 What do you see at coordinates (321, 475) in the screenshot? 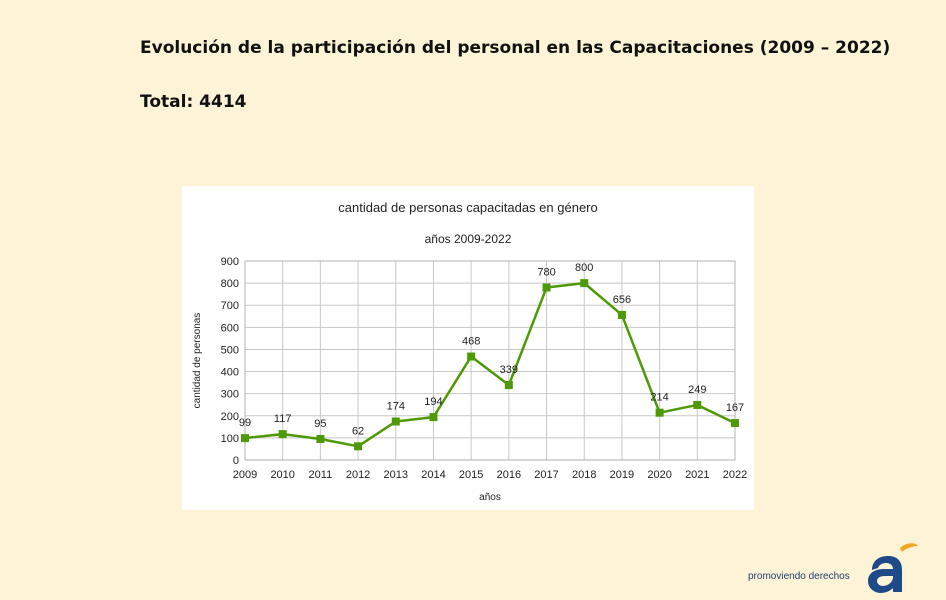
I see `x-tick-label: 2011` at bounding box center [321, 475].